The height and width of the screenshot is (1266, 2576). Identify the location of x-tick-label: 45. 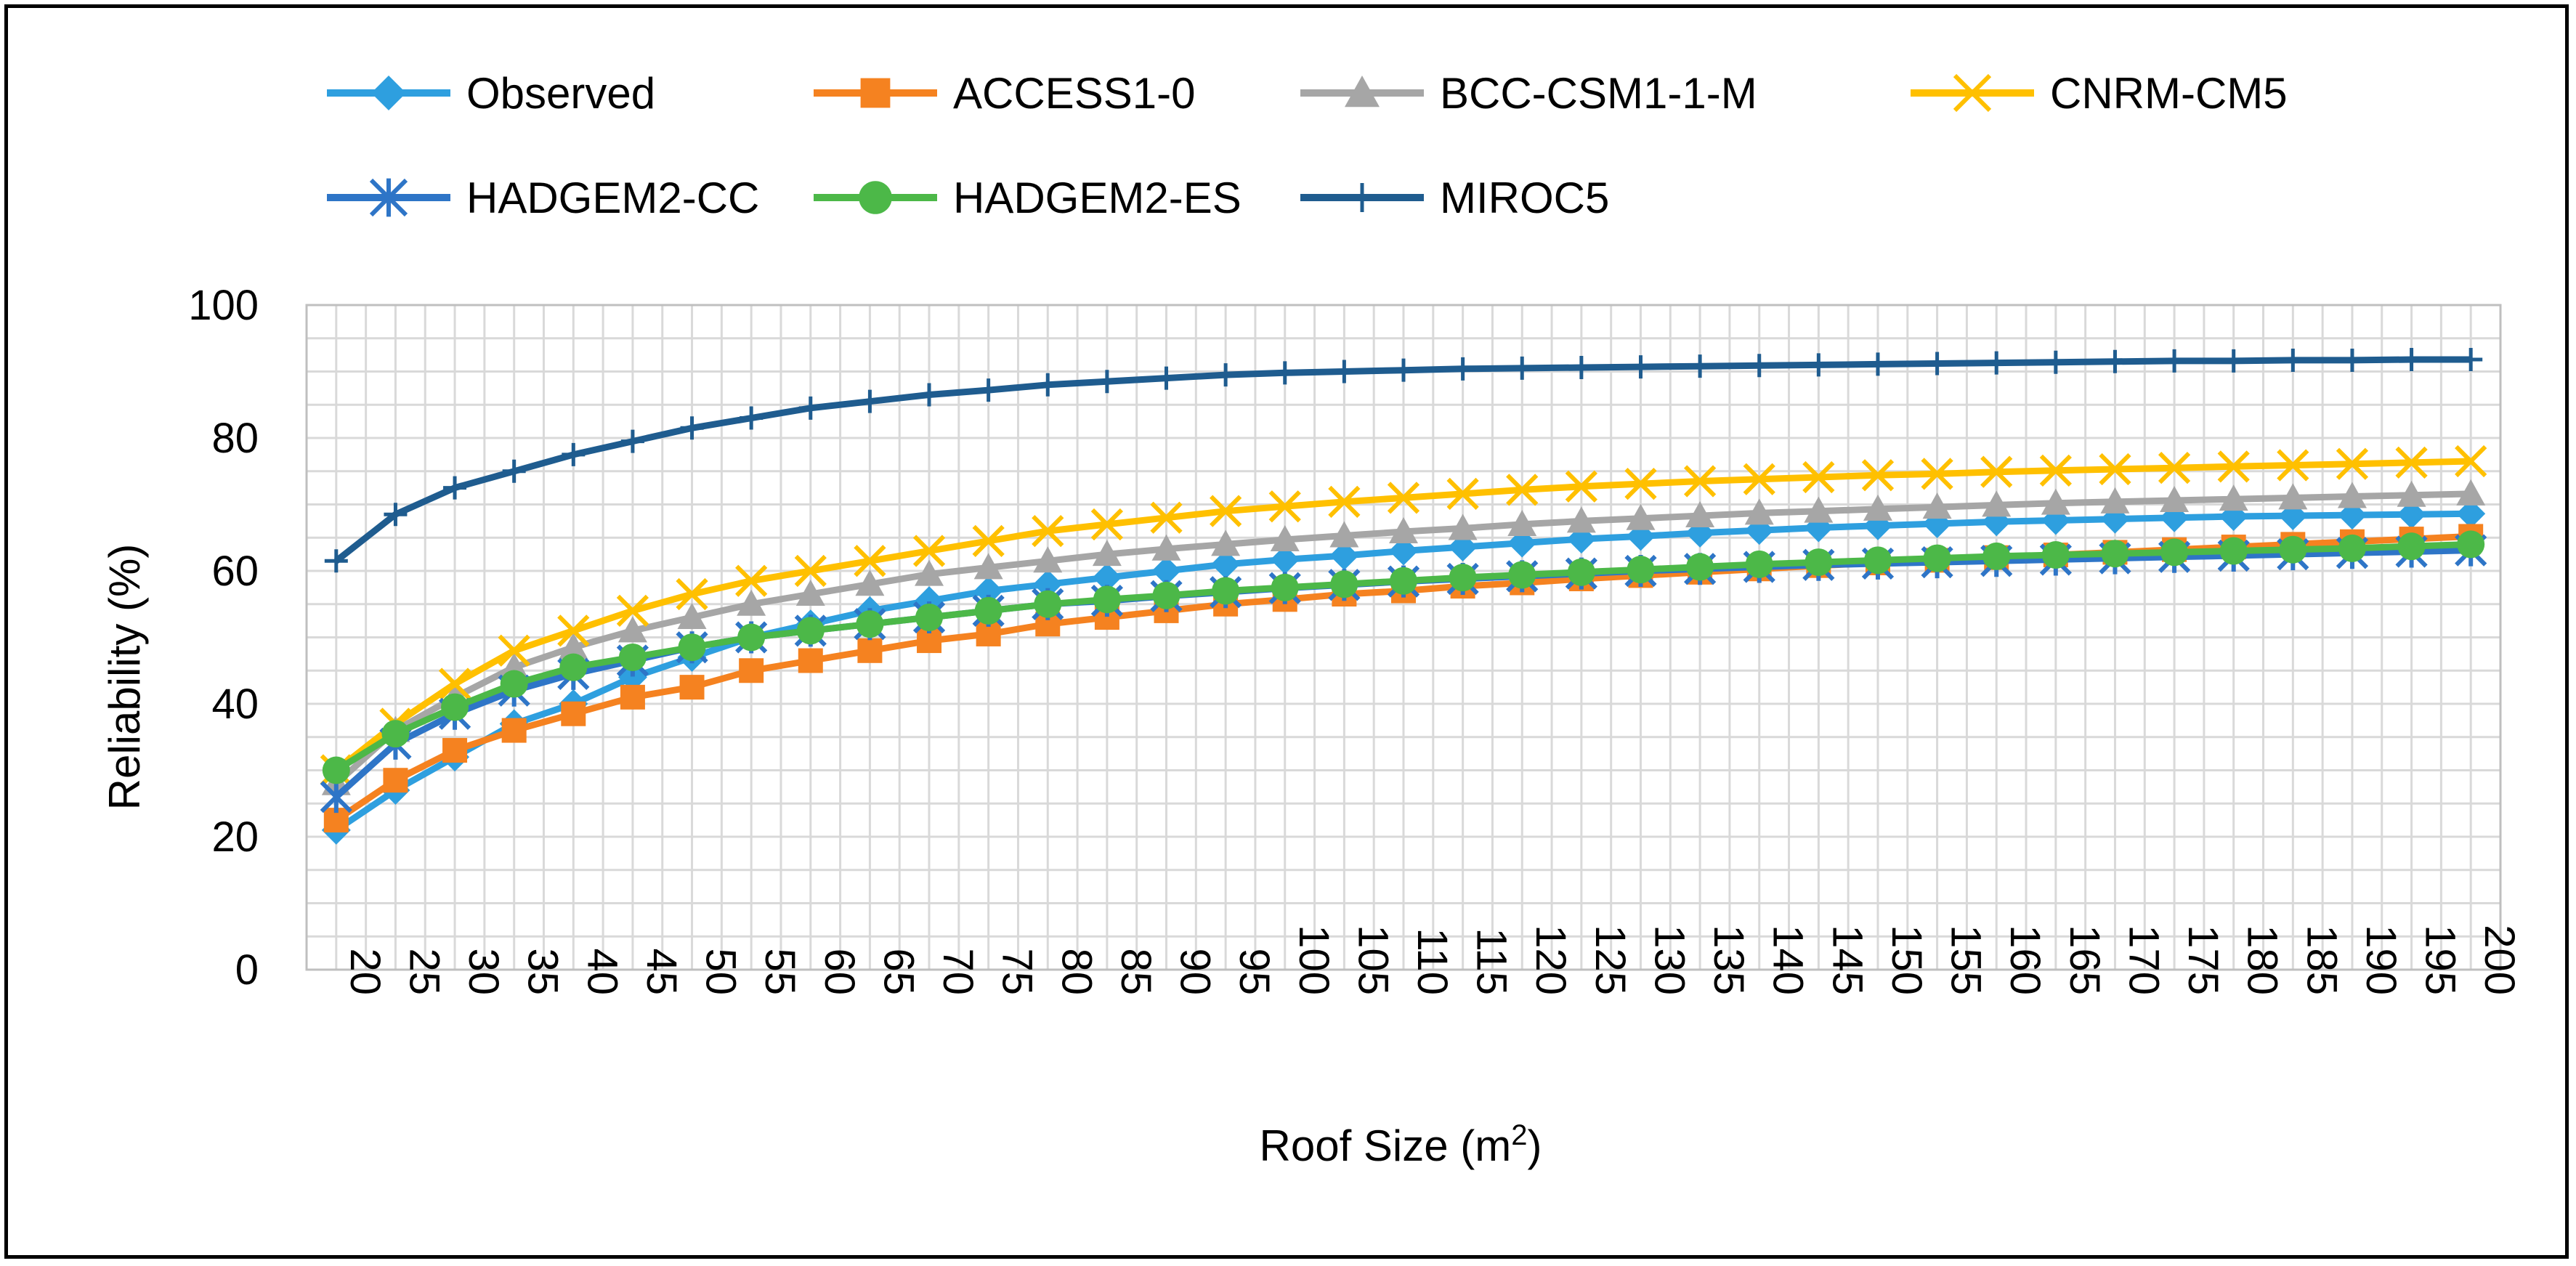
(661, 972).